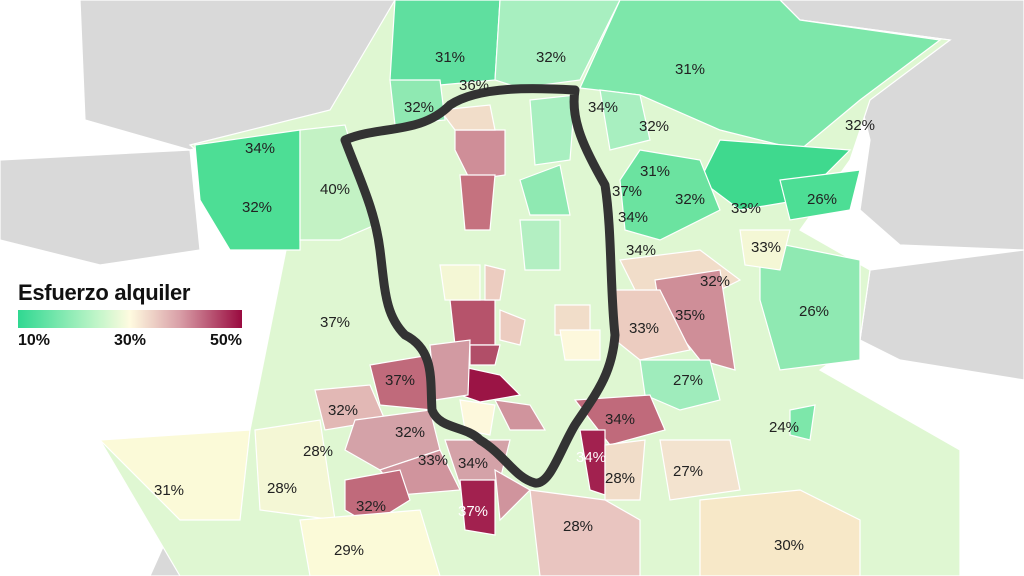 The width and height of the screenshot is (1024, 576). What do you see at coordinates (225, 340) in the screenshot?
I see `legend-tick-high: 50%` at bounding box center [225, 340].